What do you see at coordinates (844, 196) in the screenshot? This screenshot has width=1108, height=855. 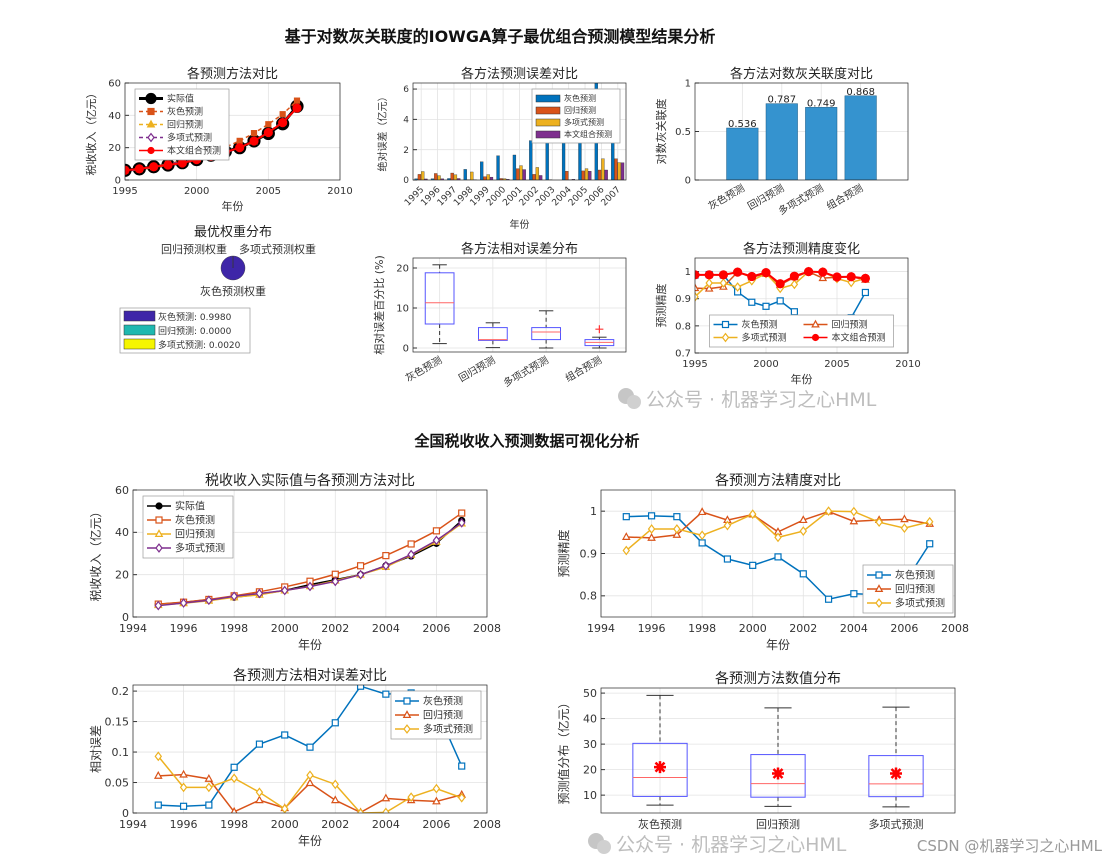 I see `x-tick-label: 组合预测` at bounding box center [844, 196].